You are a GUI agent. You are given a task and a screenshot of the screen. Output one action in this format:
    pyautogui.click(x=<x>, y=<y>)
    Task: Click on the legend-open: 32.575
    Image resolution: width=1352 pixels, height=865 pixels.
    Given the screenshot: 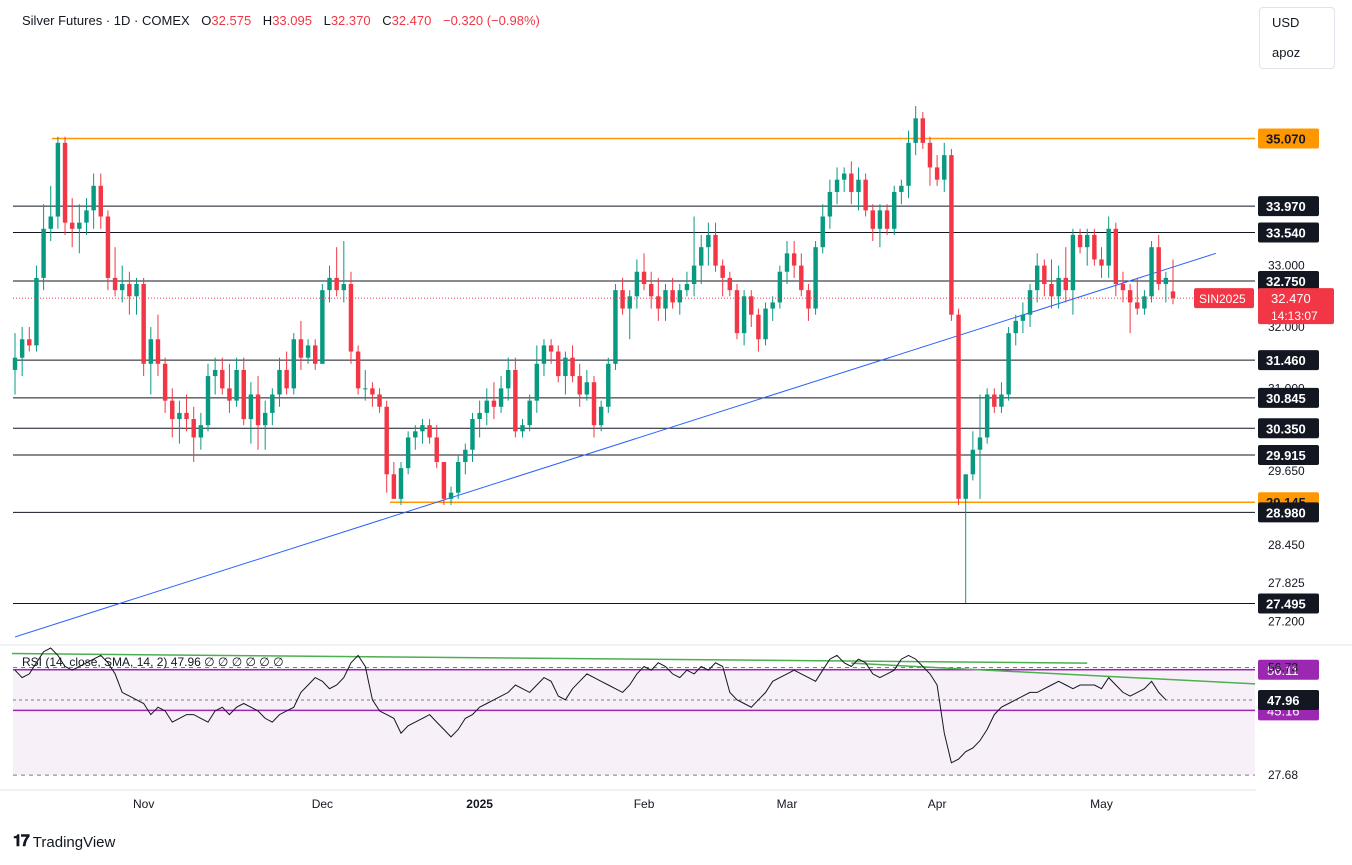 What is the action you would take?
    pyautogui.click(x=231, y=20)
    